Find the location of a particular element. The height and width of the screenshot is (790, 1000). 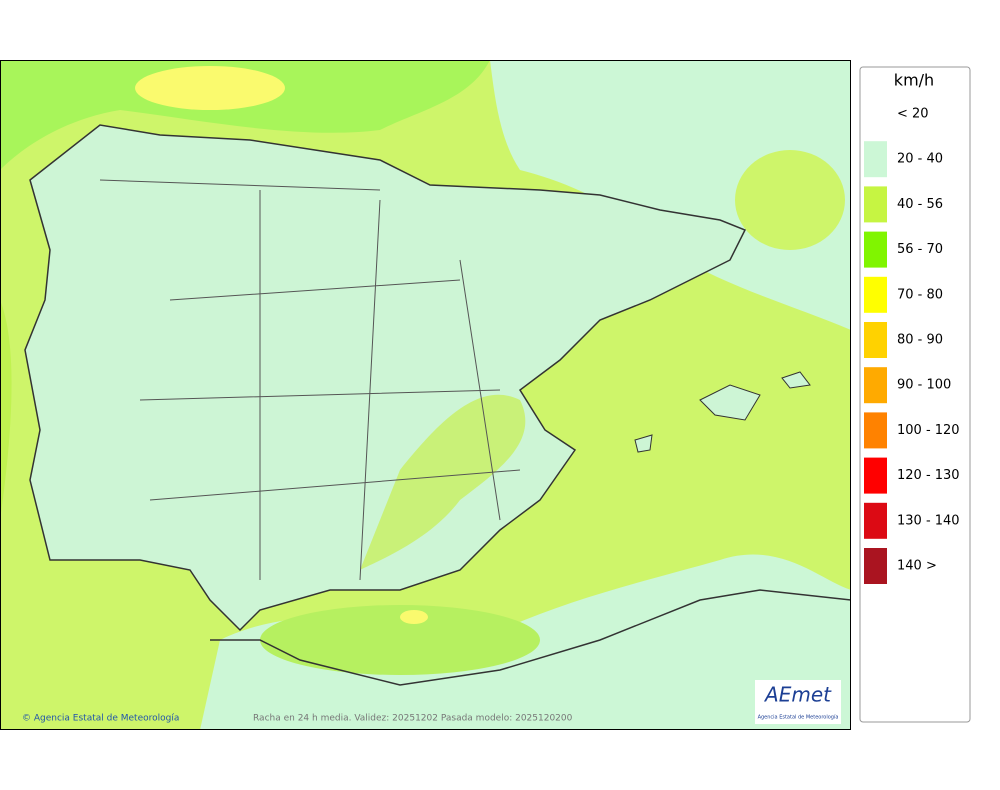

legend-label: 120 - 130 is located at coordinates (928, 475).